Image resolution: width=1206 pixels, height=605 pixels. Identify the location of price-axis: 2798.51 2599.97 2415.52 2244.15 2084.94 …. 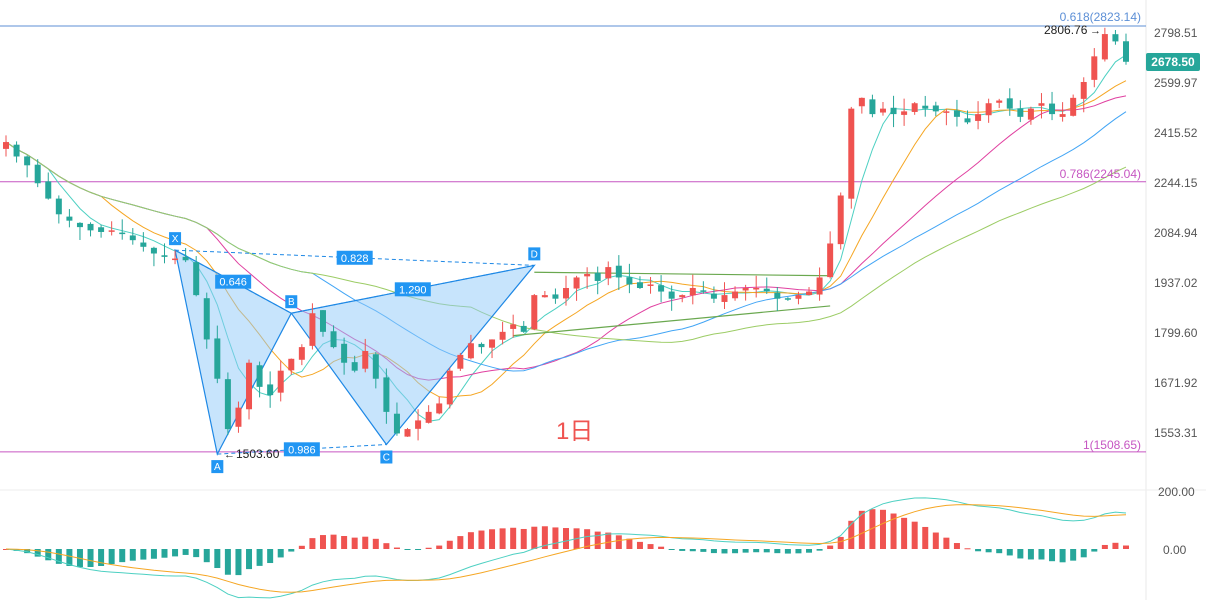
(1176, 291).